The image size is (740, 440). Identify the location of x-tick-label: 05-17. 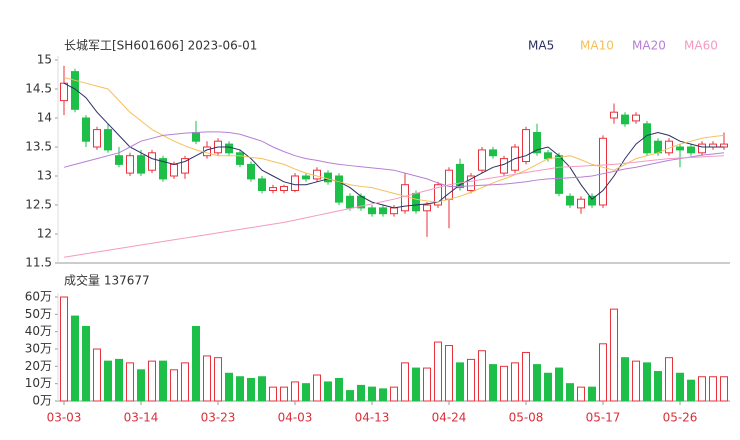
(603, 418).